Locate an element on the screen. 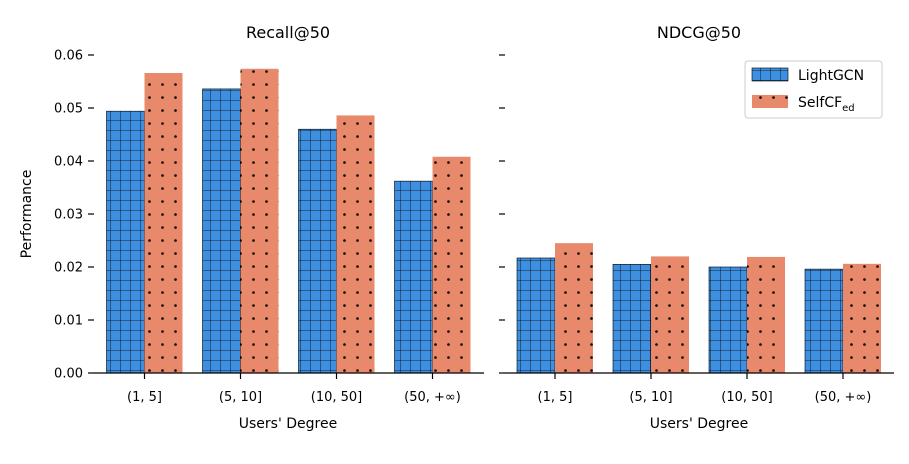 This screenshot has height=464, width=909. y-tick-label: 0.02 is located at coordinates (68, 268).